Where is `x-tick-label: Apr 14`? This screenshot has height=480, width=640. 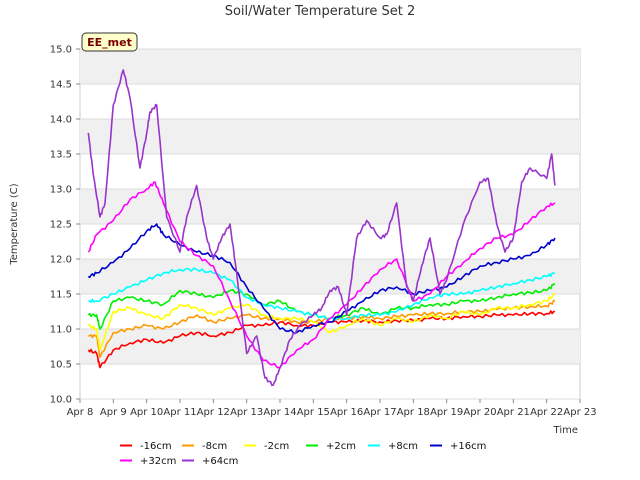 x-tick-label: Apr 14 is located at coordinates (279, 412).